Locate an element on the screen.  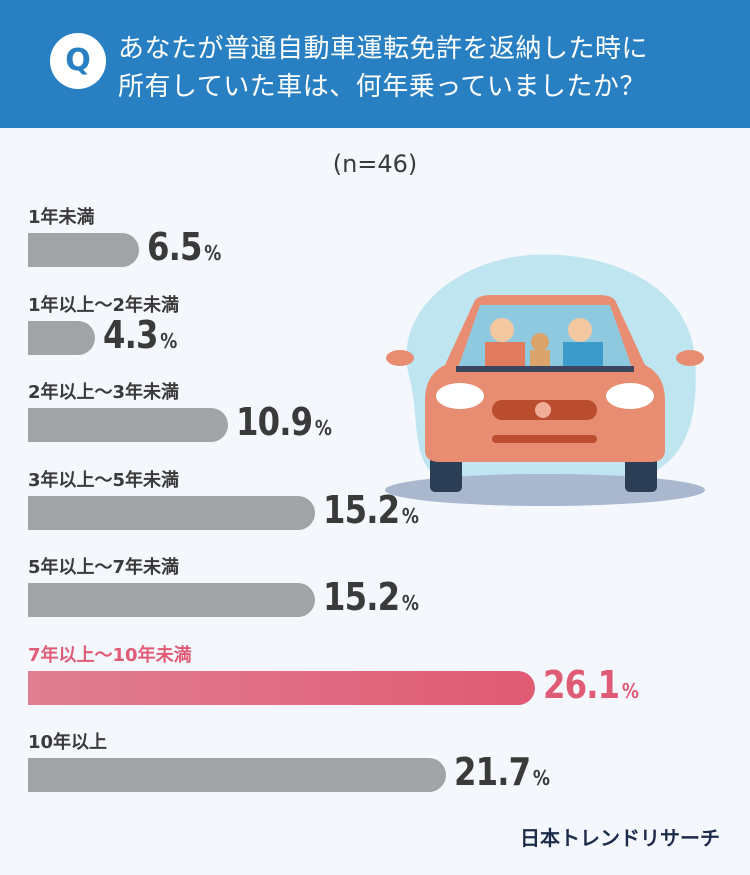
category-label: 5年以上～7年未満 is located at coordinates (104, 567).